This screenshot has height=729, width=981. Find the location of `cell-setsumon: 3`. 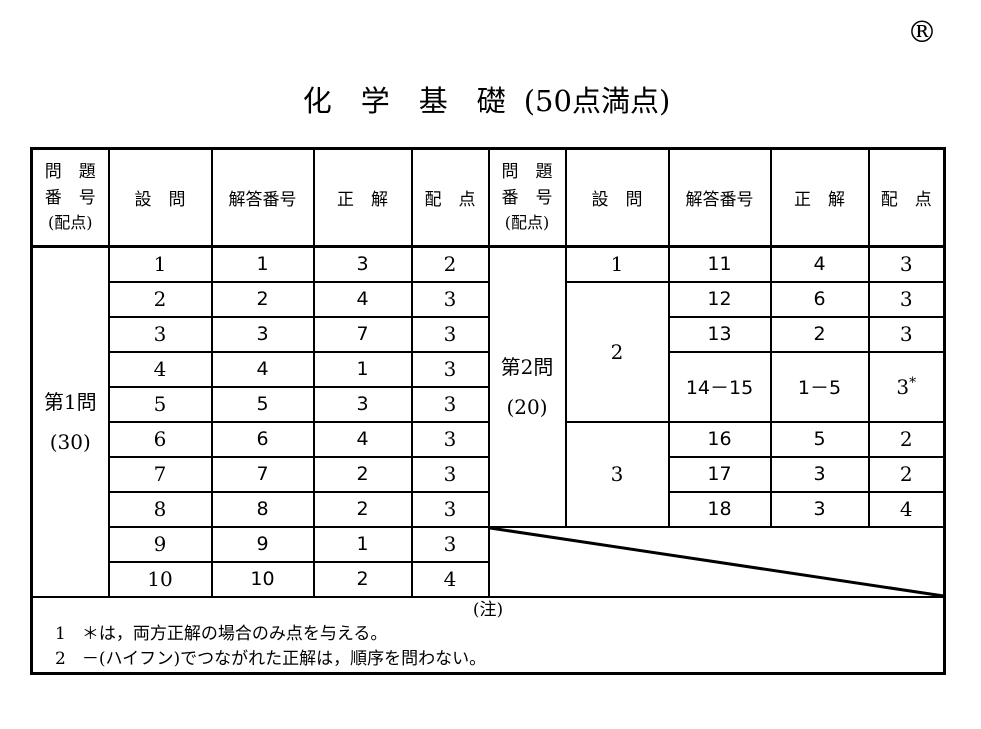

cell-setsumon: 3 is located at coordinates (160, 334).